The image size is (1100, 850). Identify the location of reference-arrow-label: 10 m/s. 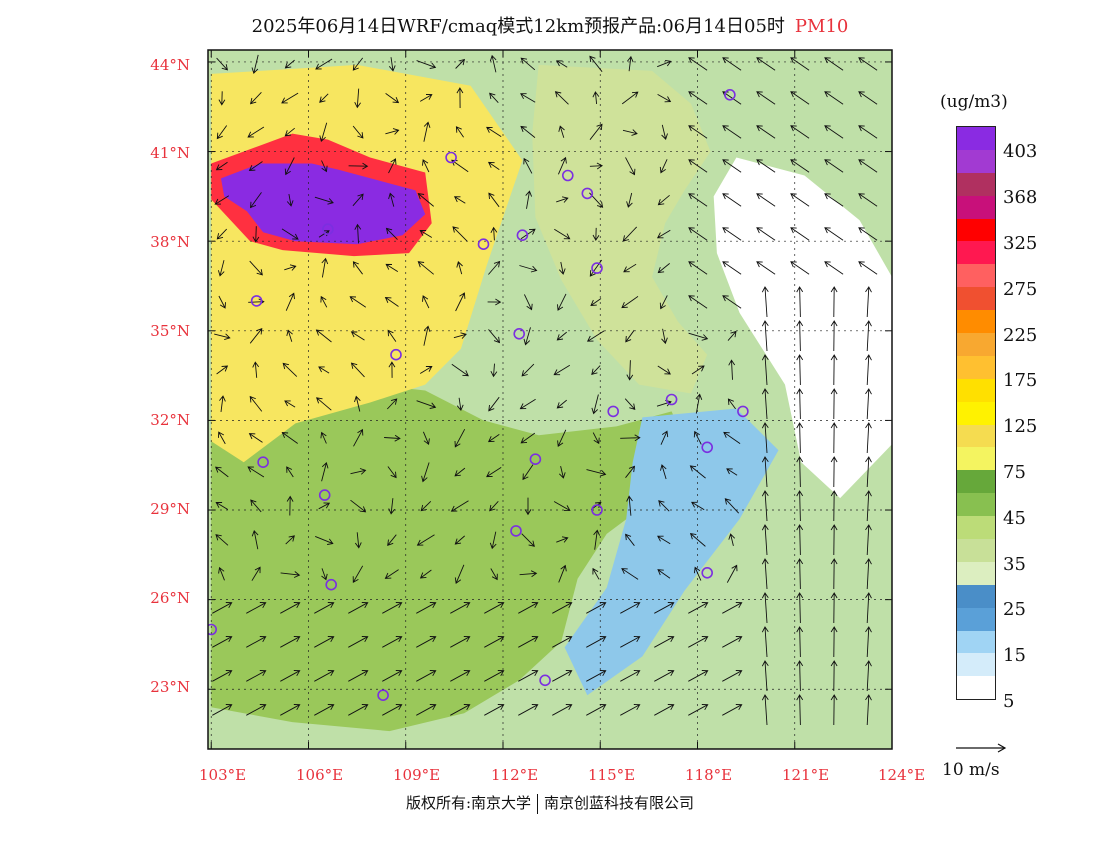
(971, 770).